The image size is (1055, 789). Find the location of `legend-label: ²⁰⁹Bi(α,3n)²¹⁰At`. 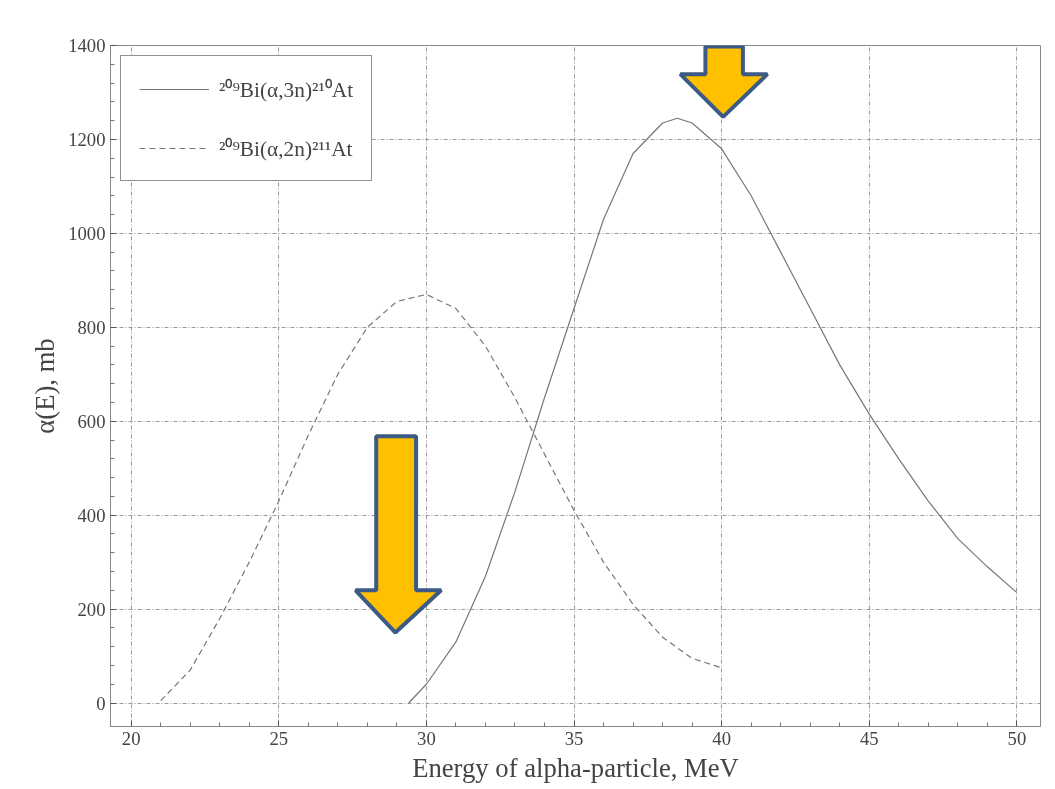

legend-label: ²⁰⁹Bi(α,3n)²¹⁰At is located at coordinates (286, 90).